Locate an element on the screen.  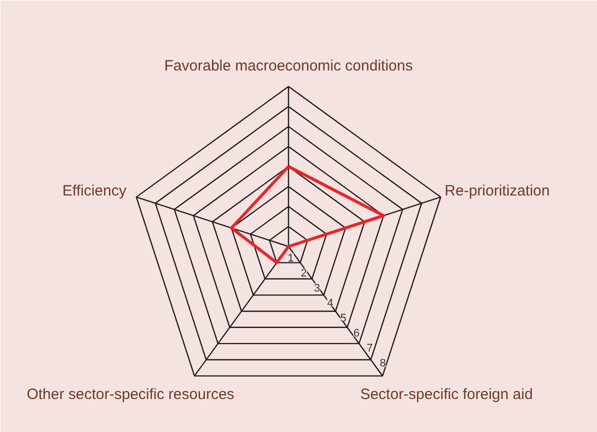
y-tick-label: 7 is located at coordinates (369, 348).